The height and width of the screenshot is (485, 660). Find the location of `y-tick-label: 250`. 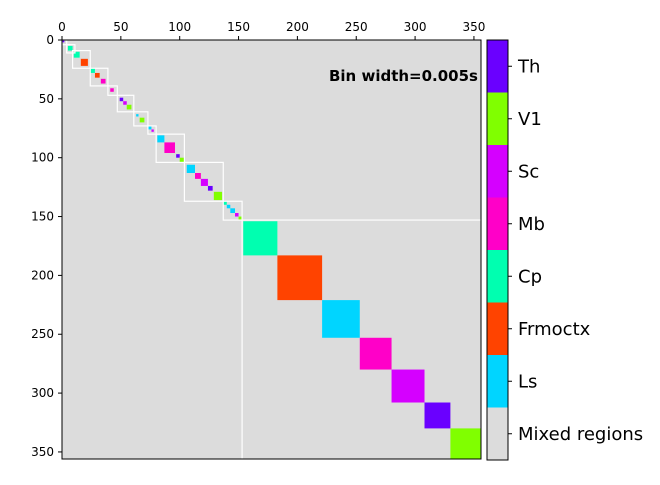

y-tick-label: 250 is located at coordinates (42, 334).